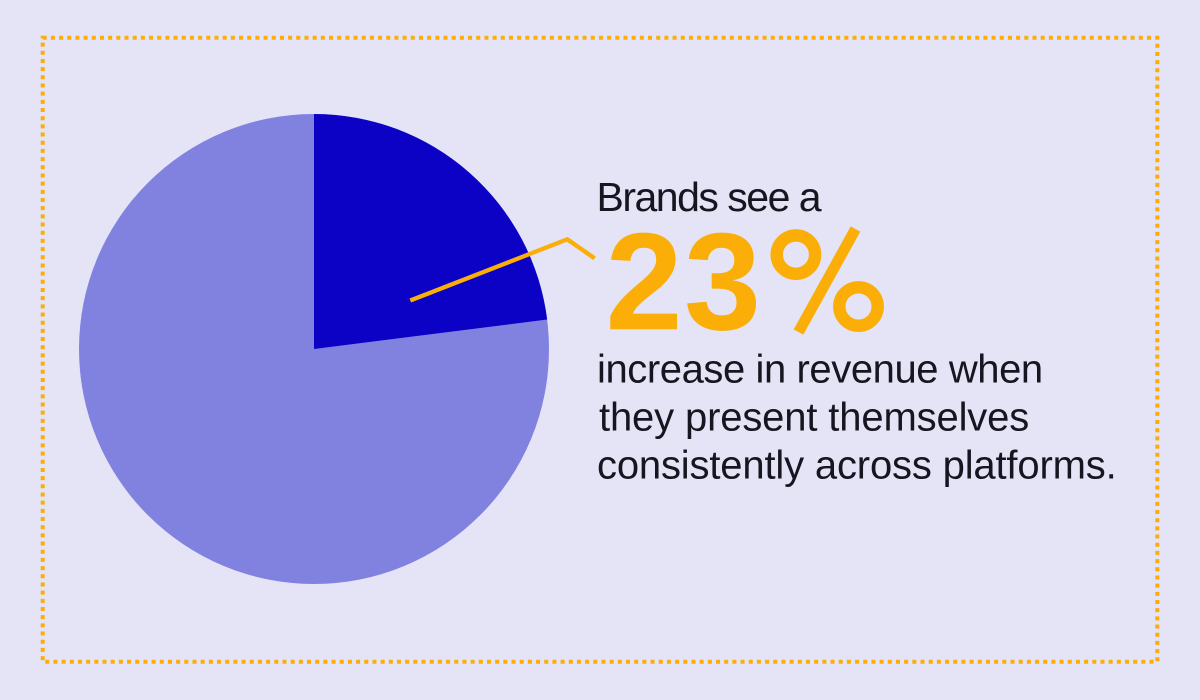  I want to click on svg-text: consistently across platforms., so click(857, 466).